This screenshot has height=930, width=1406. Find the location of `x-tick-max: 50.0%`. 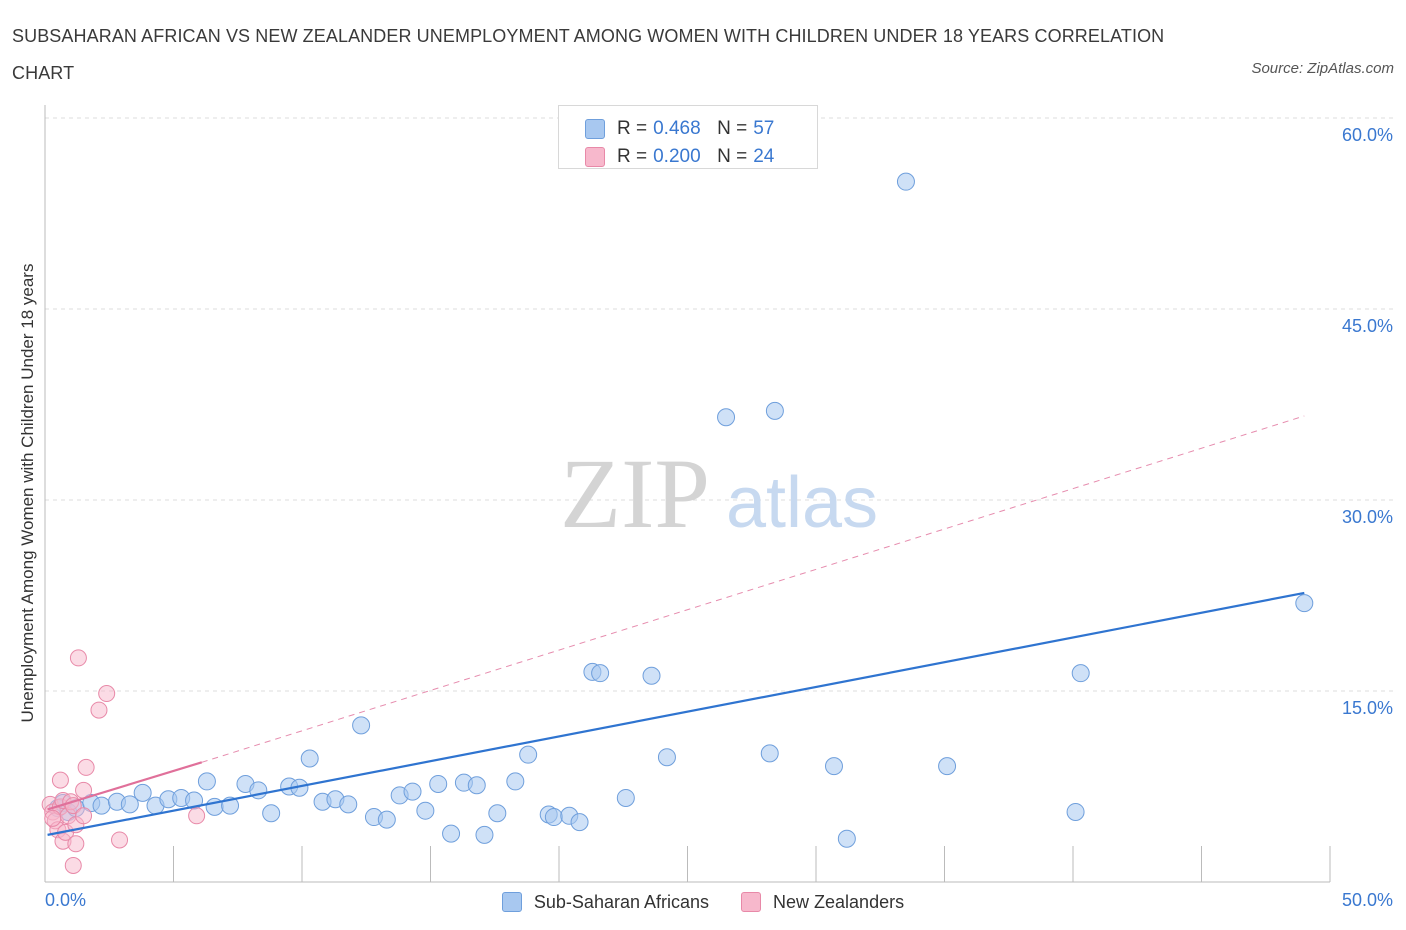

x-tick-max: 50.0% is located at coordinates (1367, 900).